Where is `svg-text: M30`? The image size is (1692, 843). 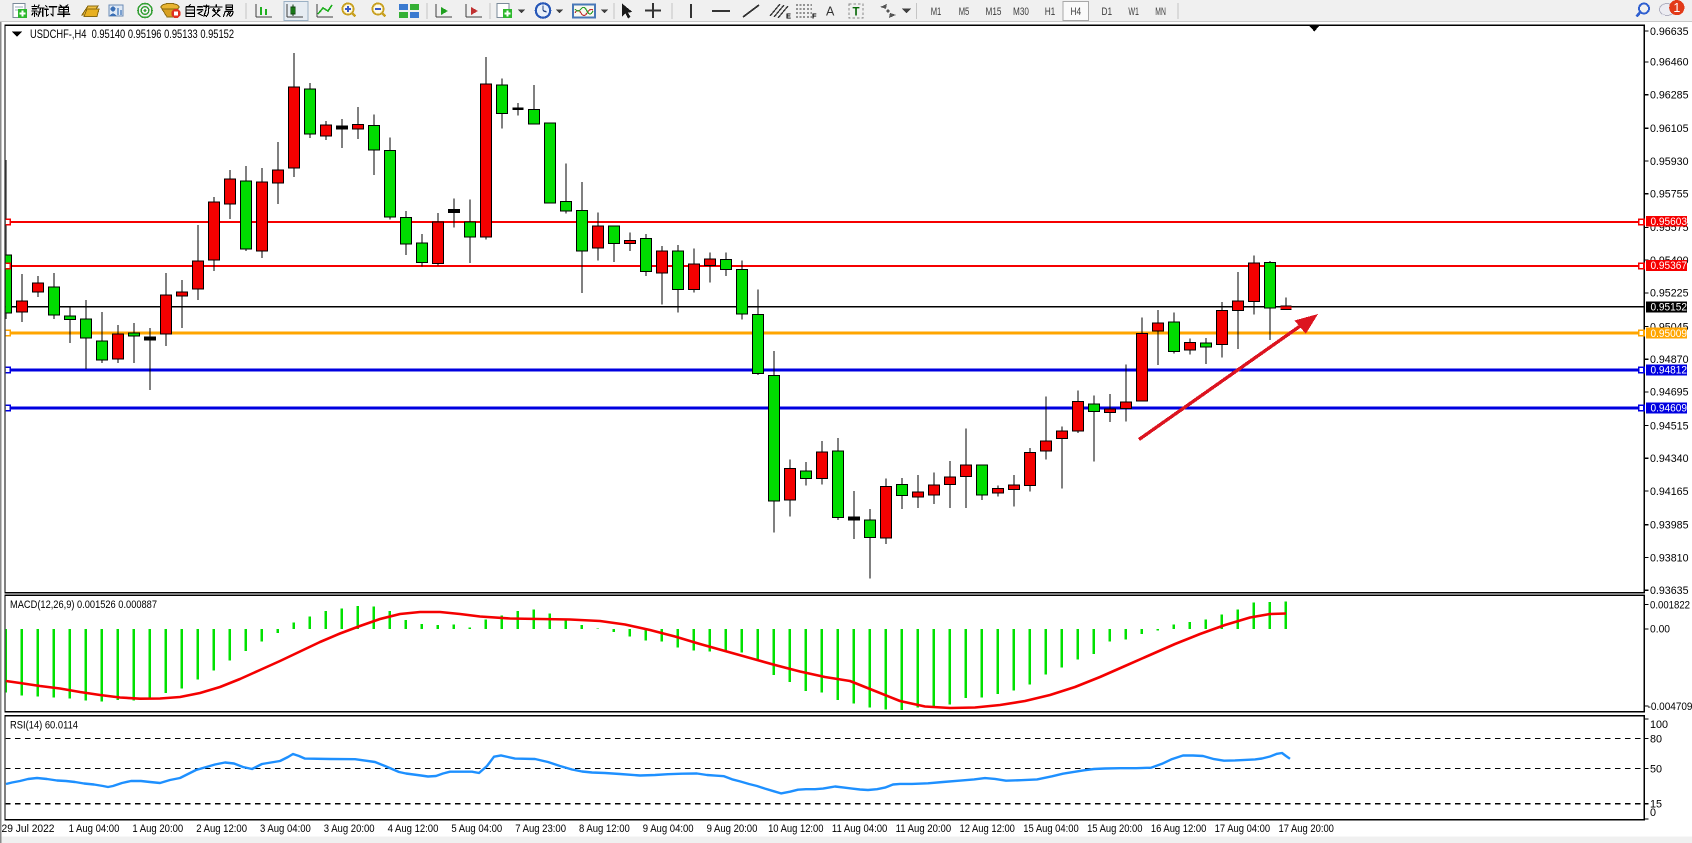
svg-text: M30 is located at coordinates (1021, 12).